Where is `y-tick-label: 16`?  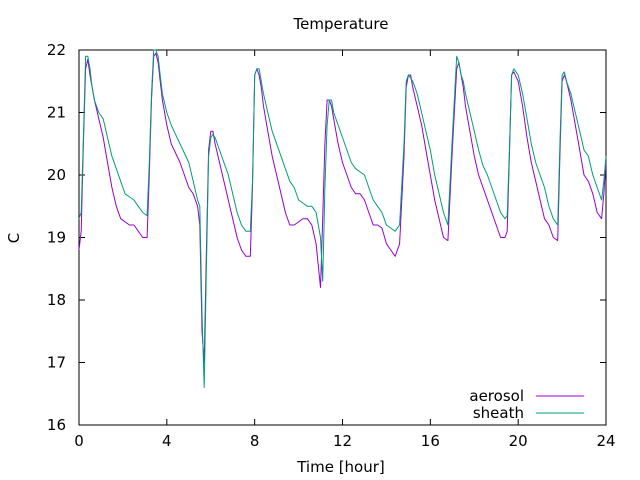 y-tick-label: 16 is located at coordinates (56, 425).